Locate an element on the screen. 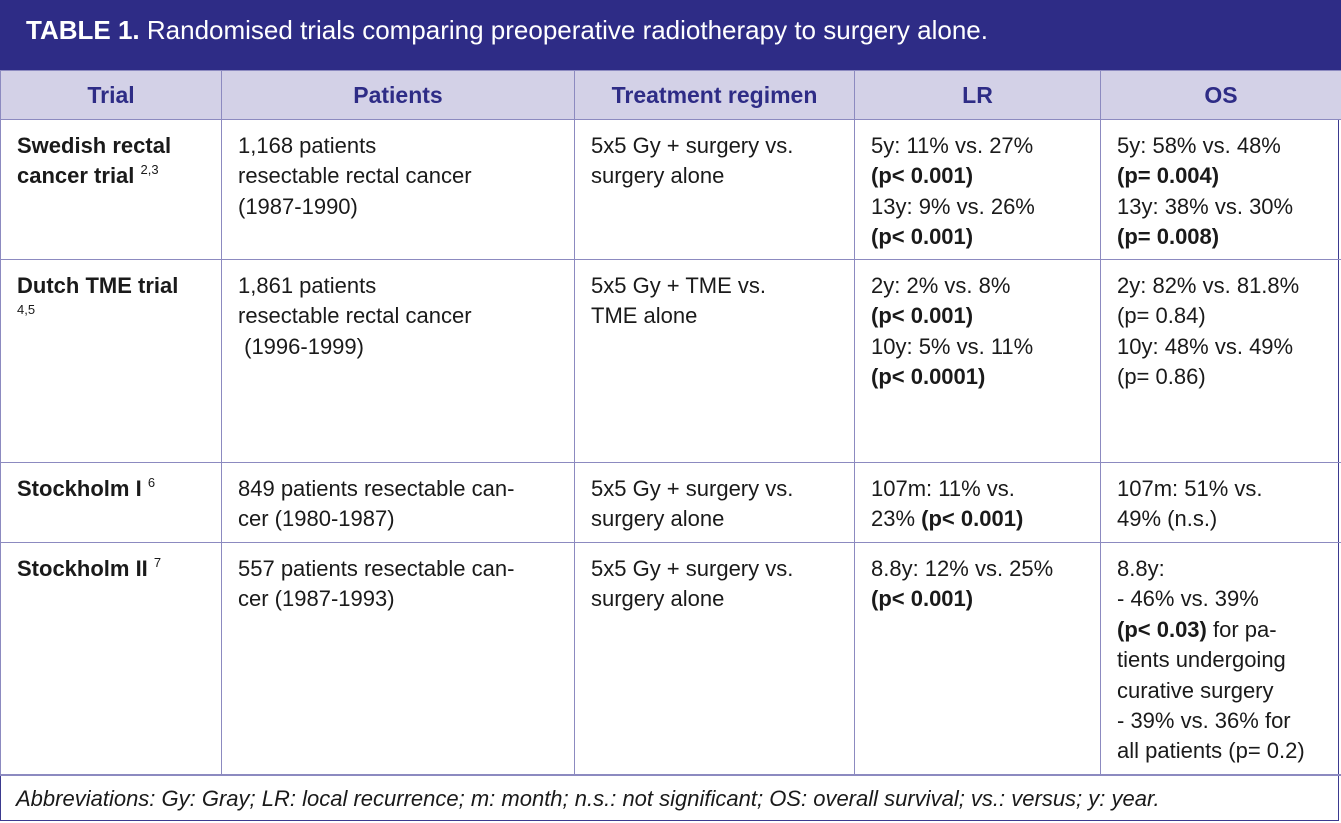 The width and height of the screenshot is (1341, 823). patients-line: cer (1980-1987) is located at coordinates (316, 519).